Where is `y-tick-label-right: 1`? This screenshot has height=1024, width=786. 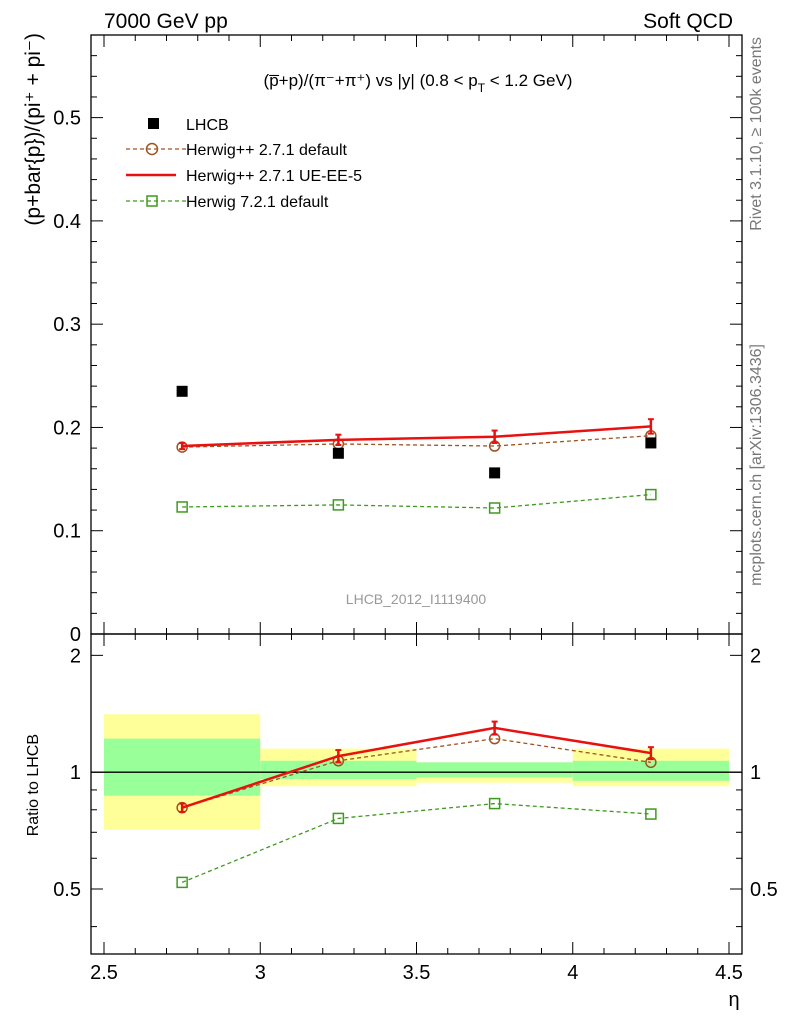
y-tick-label-right: 1 is located at coordinates (755, 773).